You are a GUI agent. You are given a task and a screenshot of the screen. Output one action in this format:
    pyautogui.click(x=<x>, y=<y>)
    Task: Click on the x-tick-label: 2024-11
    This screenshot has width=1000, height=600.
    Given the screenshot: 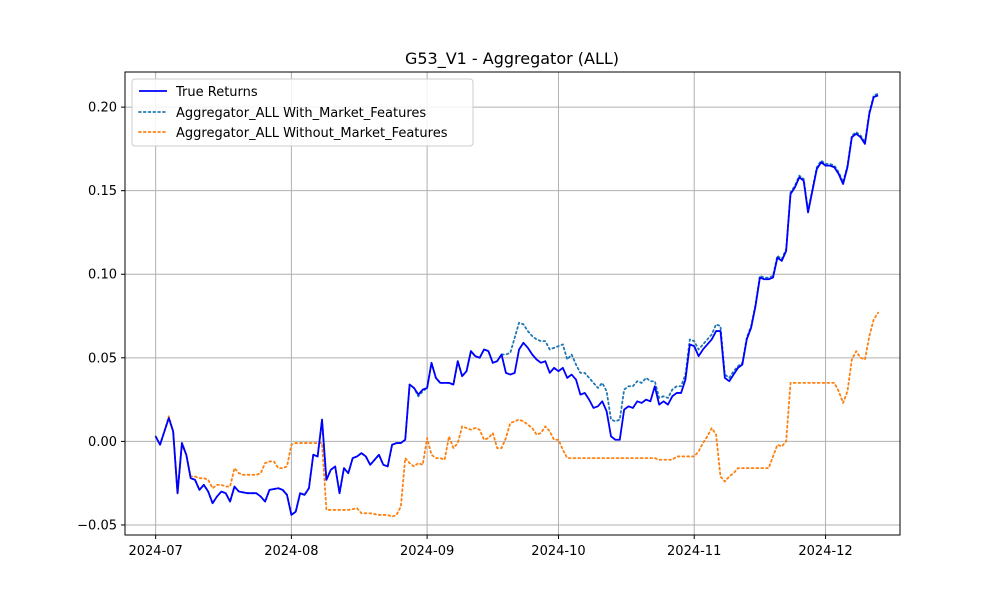 What is the action you would take?
    pyautogui.click(x=694, y=551)
    